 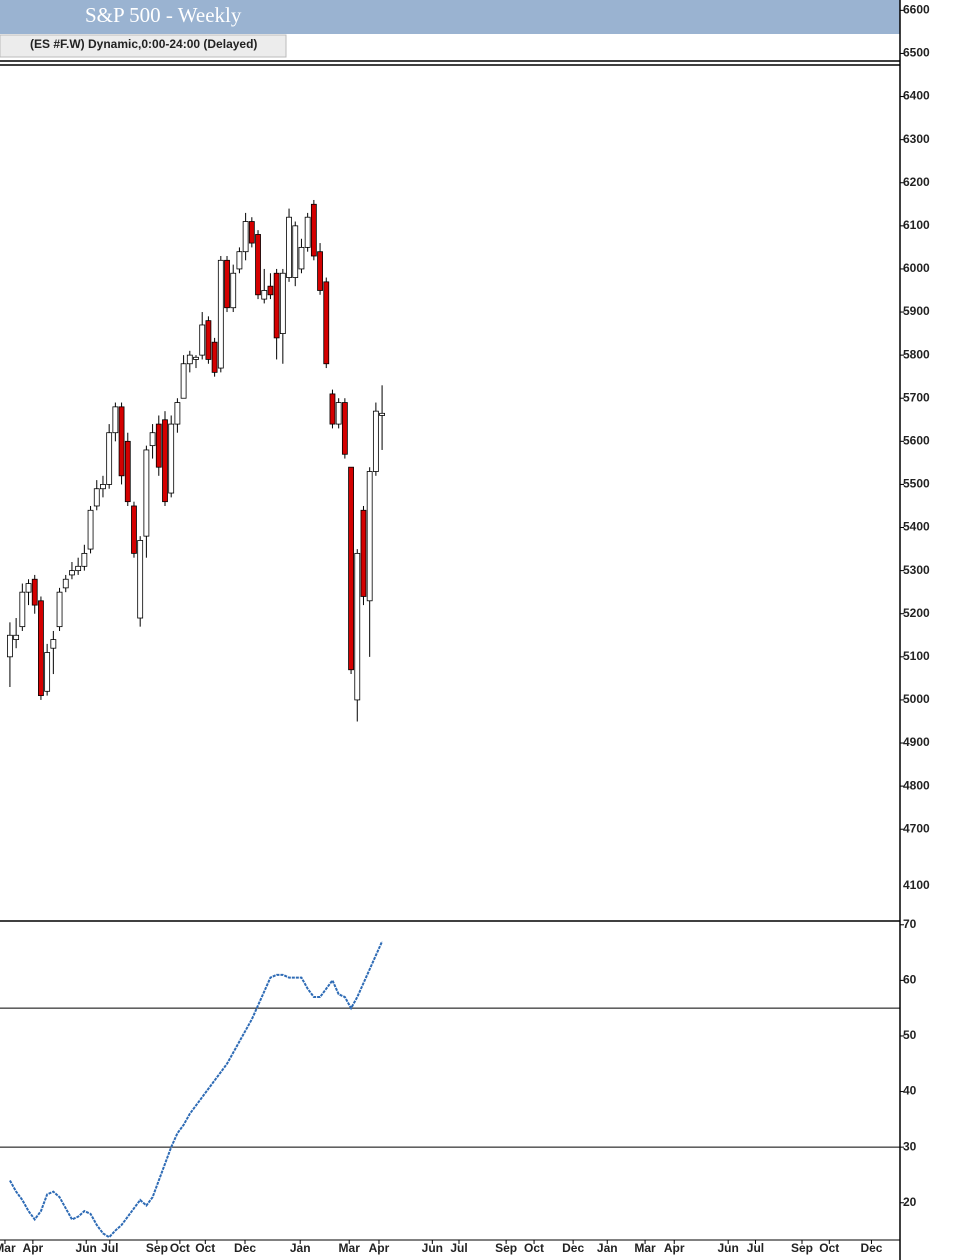 I want to click on y-tick-label: 5600, so click(x=916, y=441).